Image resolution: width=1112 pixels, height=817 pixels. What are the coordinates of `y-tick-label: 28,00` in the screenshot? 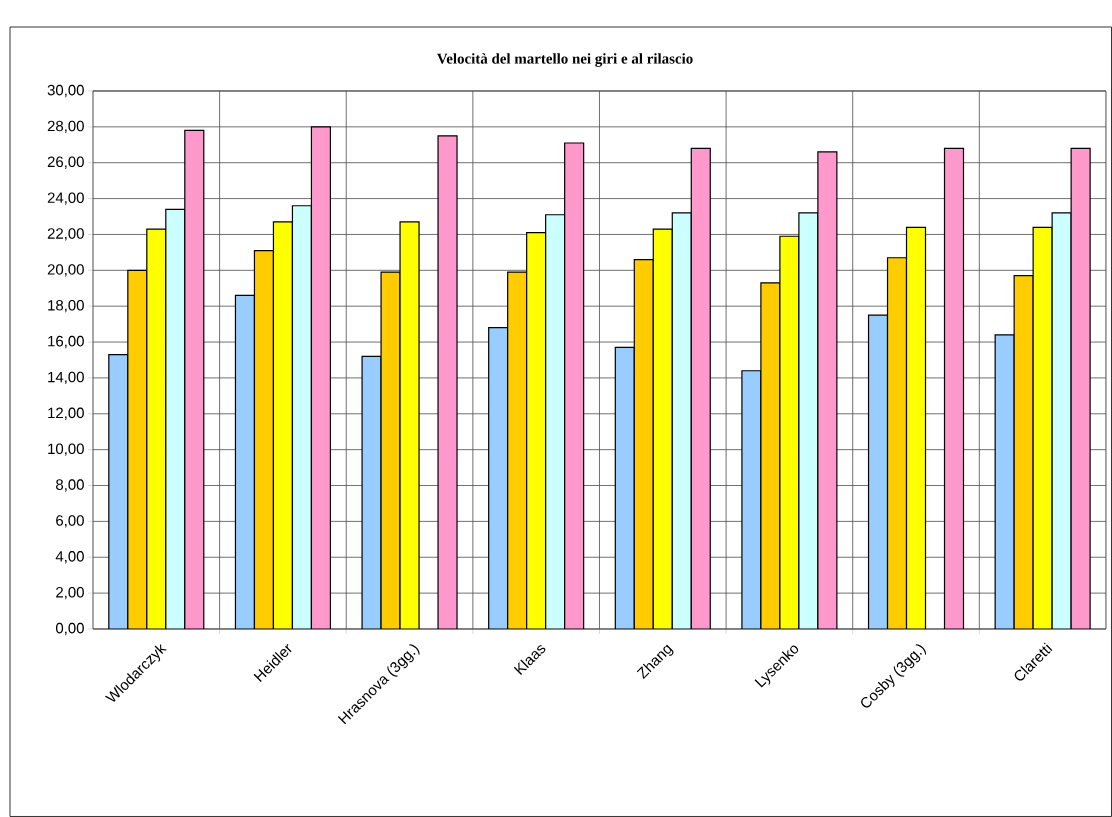 It's located at (65, 127).